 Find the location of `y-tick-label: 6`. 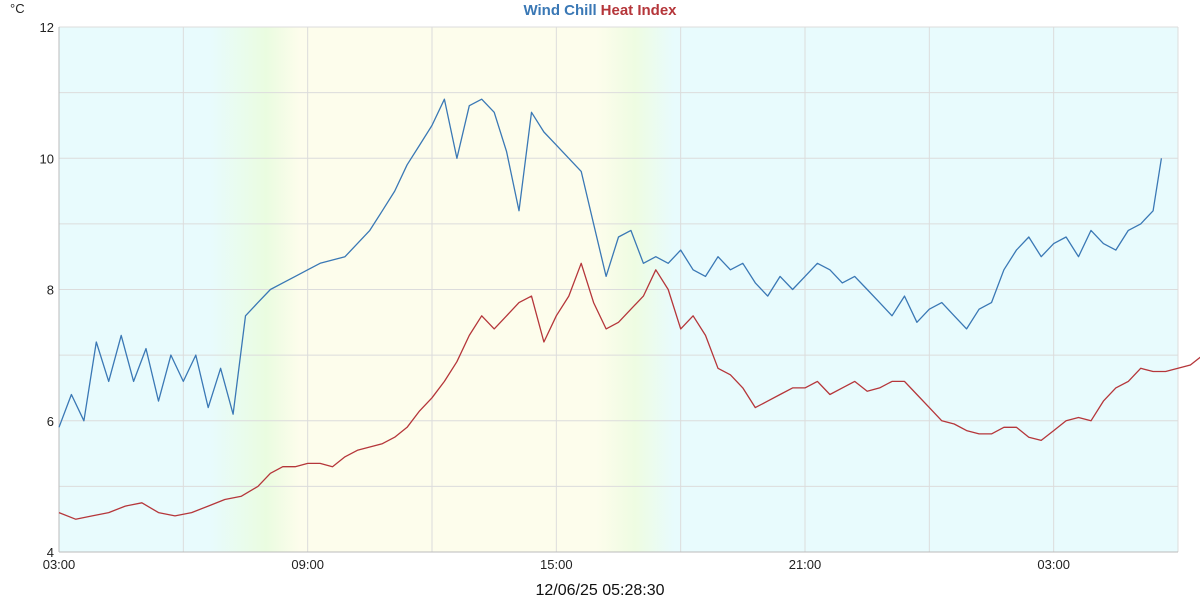

y-tick-label: 6 is located at coordinates (50, 421).